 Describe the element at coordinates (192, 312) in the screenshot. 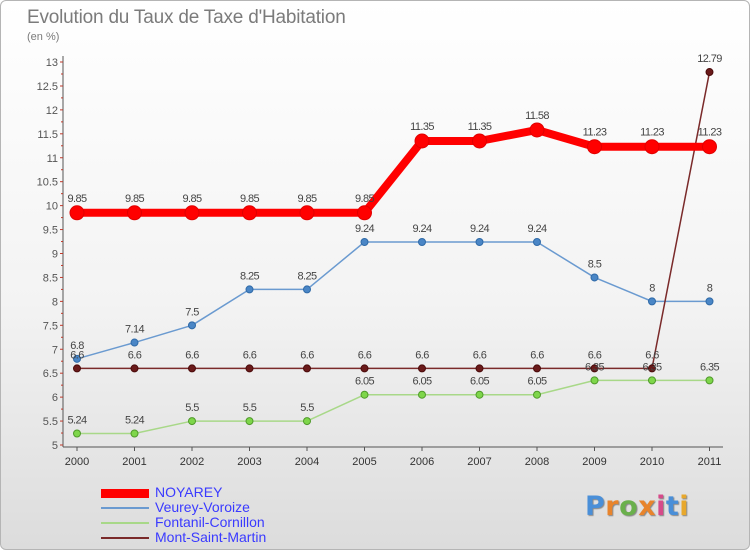

I see `data-label: 7.5` at that location.